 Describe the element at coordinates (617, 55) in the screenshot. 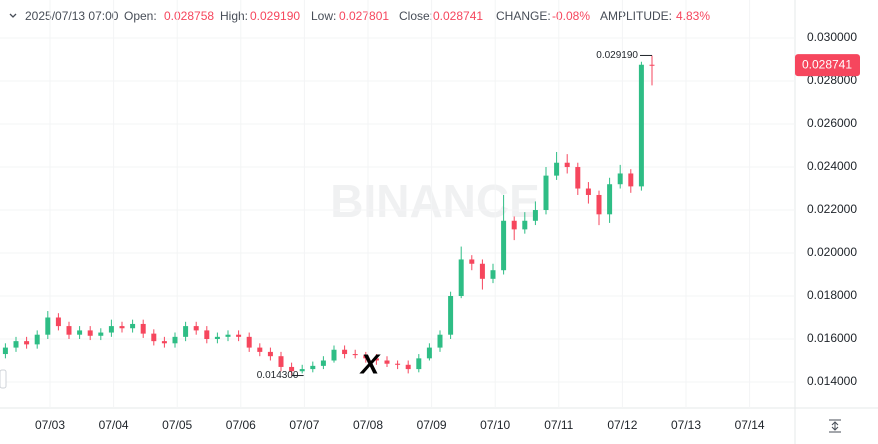

I see `high-marker-label: 0.029190` at that location.